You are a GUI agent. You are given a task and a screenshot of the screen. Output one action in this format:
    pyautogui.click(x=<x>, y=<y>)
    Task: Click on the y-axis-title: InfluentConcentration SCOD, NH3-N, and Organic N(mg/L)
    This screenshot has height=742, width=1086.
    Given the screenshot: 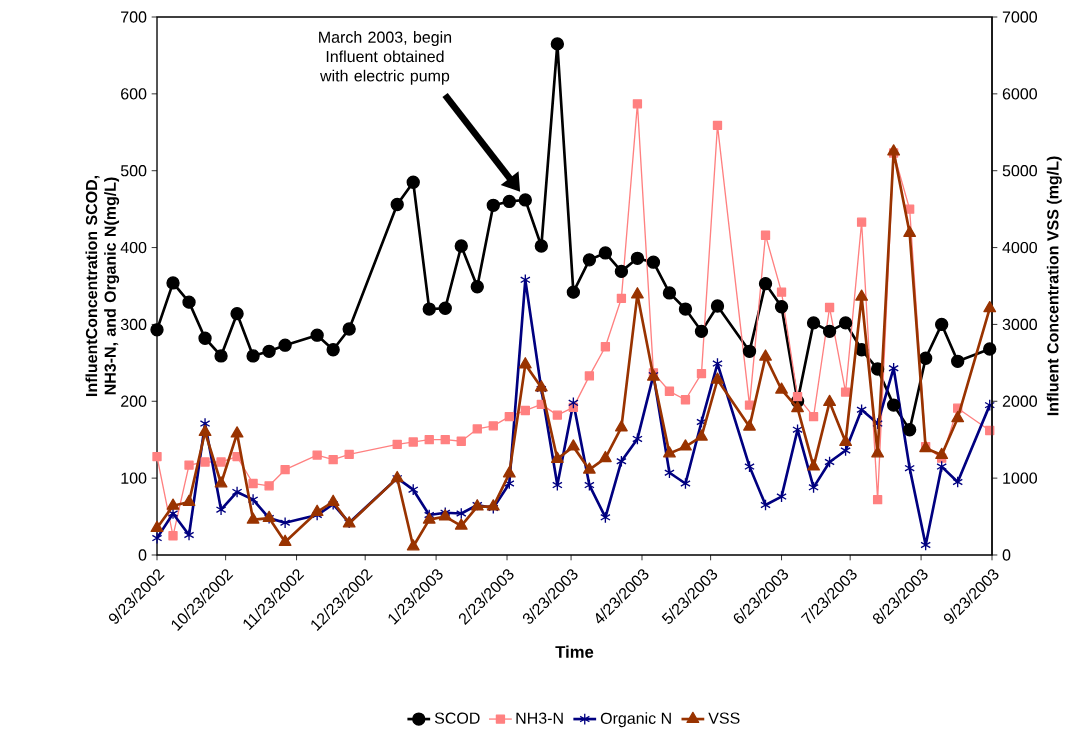 What is the action you would take?
    pyautogui.click(x=102, y=286)
    